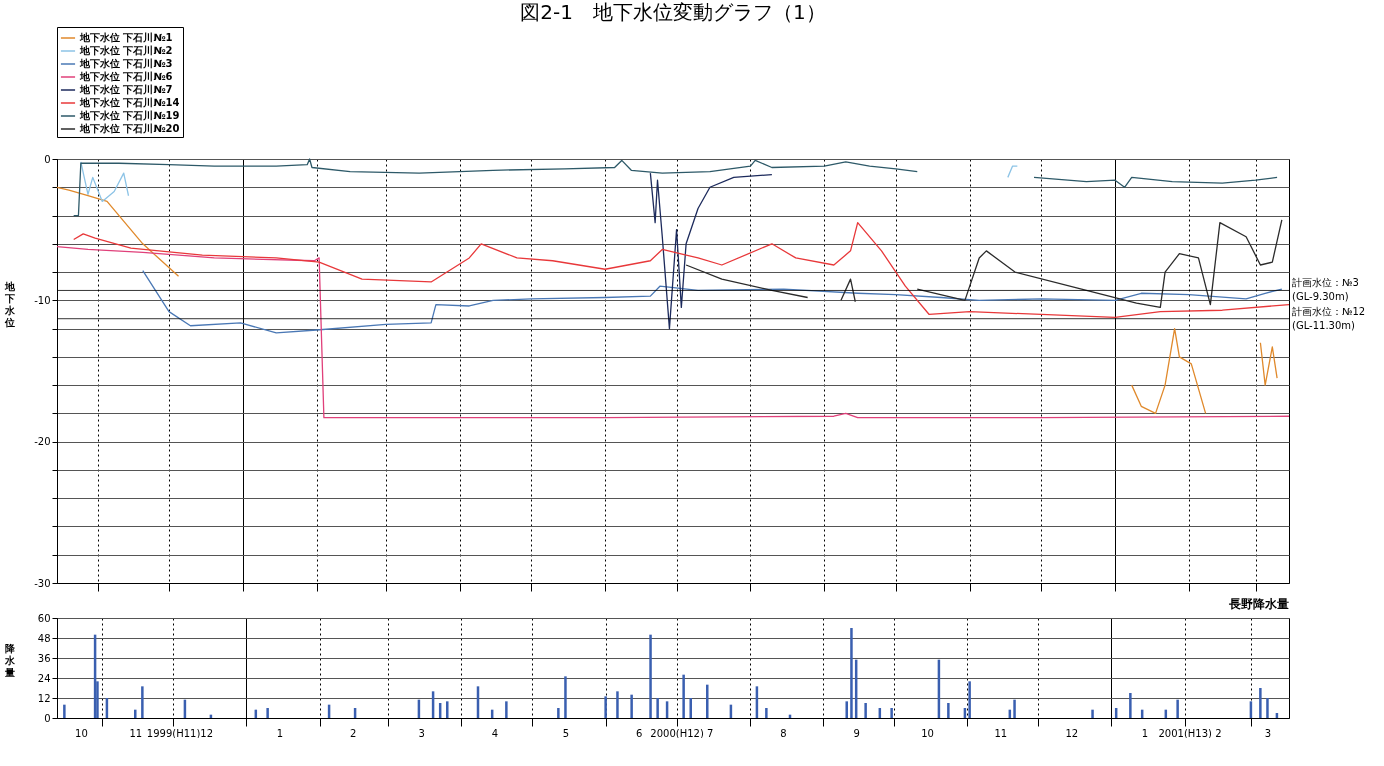 The height and width of the screenshot is (766, 1384). Describe the element at coordinates (126, 50) in the screenshot. I see `legend-label: 地下水位 下石川№2` at that location.